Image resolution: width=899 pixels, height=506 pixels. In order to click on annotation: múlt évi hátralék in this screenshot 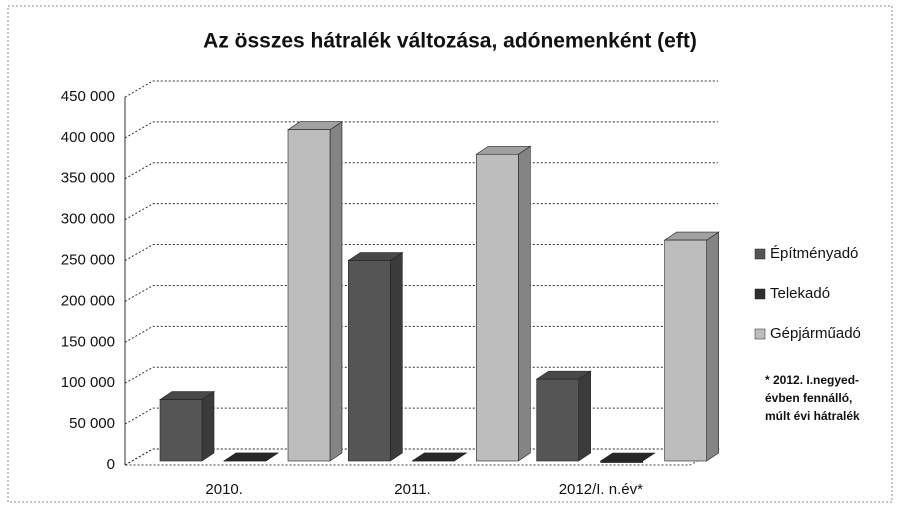, I will do `click(812, 416)`.